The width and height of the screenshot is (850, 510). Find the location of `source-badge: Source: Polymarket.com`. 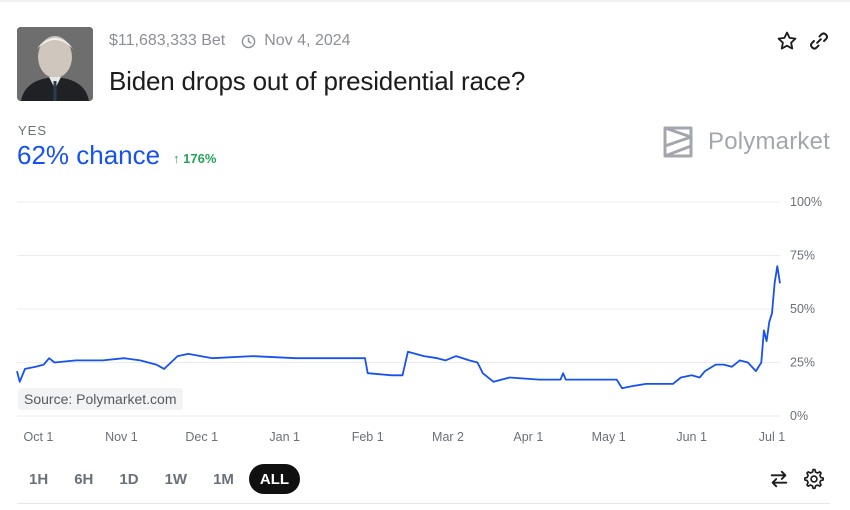

source-badge: Source: Polymarket.com is located at coordinates (100, 399).